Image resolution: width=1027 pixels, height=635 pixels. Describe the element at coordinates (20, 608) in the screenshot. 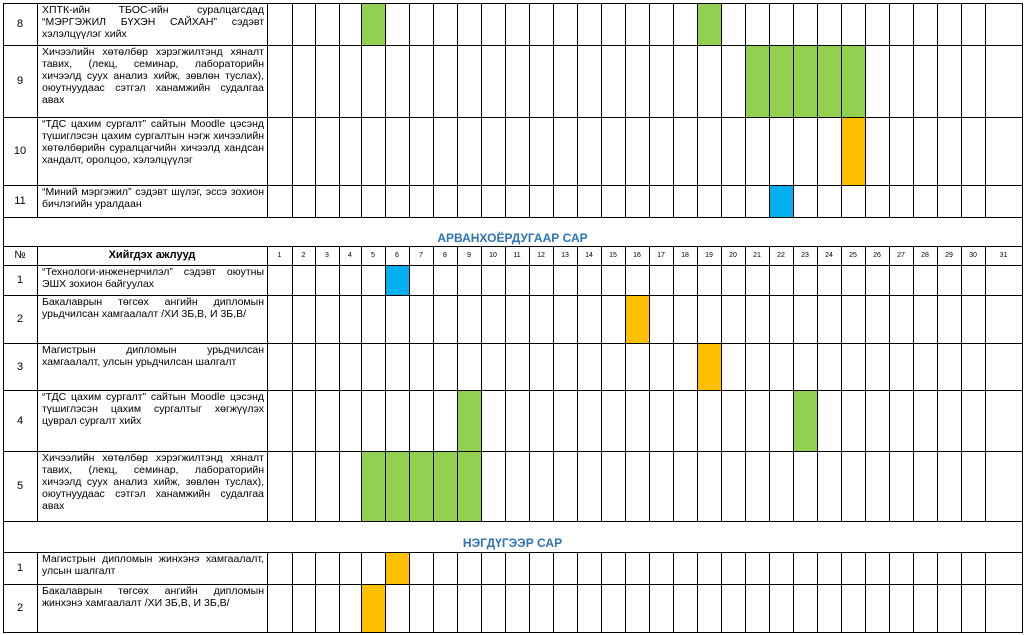

I see `row-number: 2` at that location.